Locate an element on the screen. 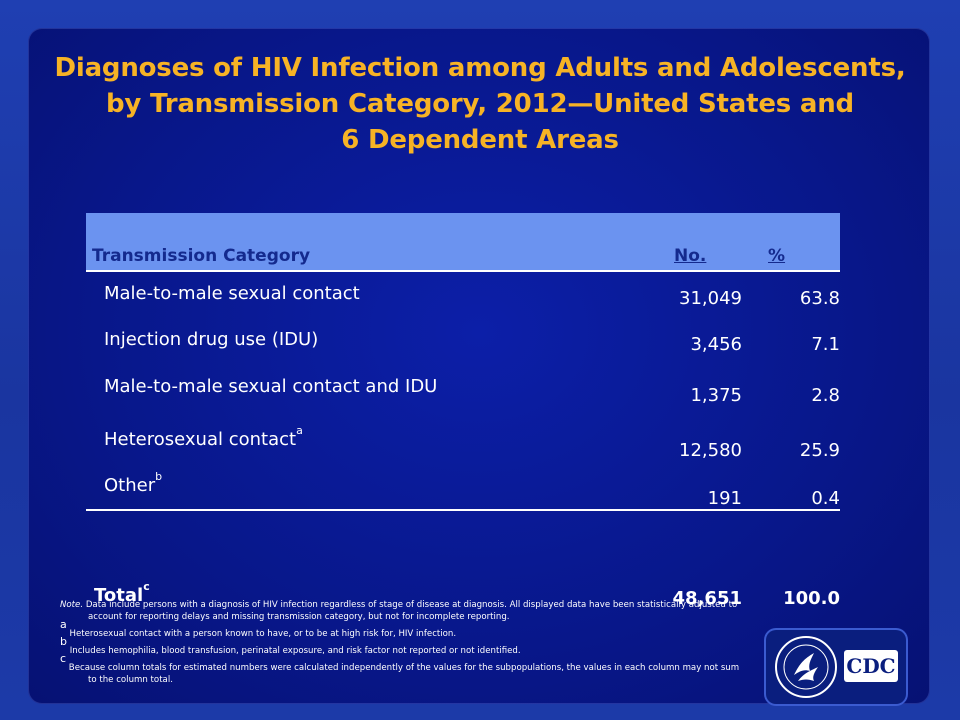 The width and height of the screenshot is (960, 720). row-number: 1,375 is located at coordinates (716, 395).